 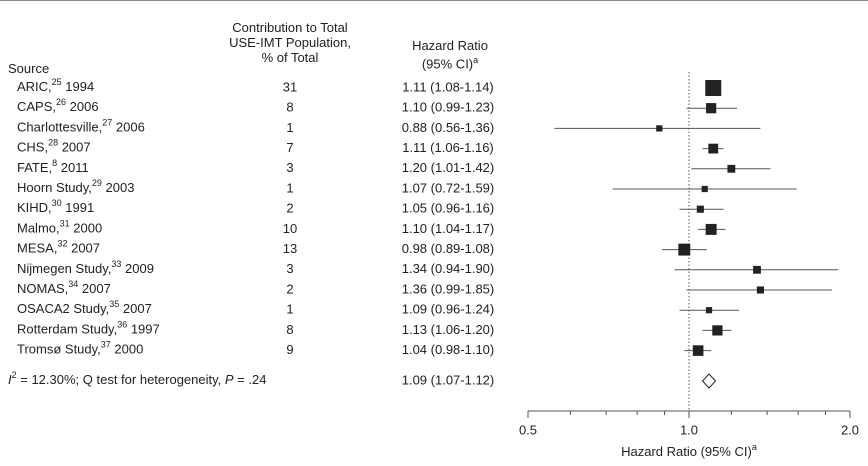 What do you see at coordinates (58, 106) in the screenshot?
I see `study-label: CAPS,26 2006` at bounding box center [58, 106].